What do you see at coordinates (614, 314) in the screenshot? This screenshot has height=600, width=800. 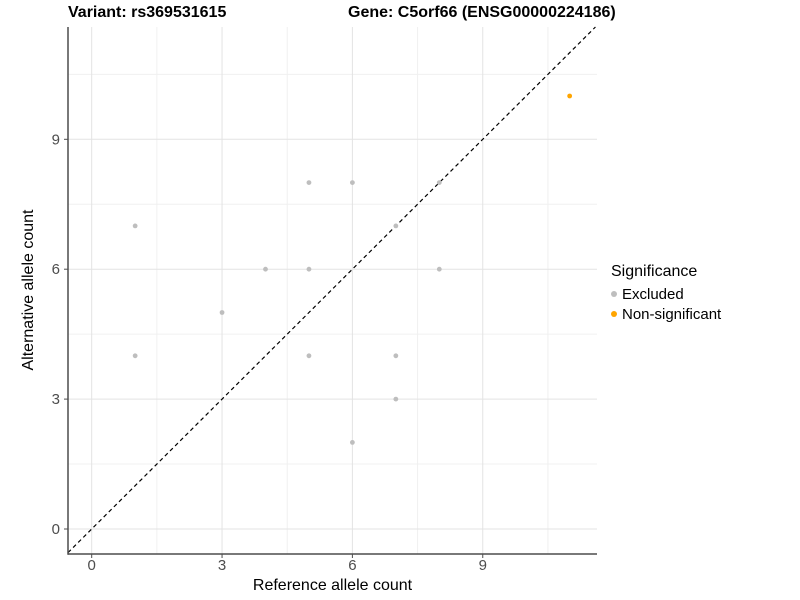 I see `legend-key-non-significant-icon` at bounding box center [614, 314].